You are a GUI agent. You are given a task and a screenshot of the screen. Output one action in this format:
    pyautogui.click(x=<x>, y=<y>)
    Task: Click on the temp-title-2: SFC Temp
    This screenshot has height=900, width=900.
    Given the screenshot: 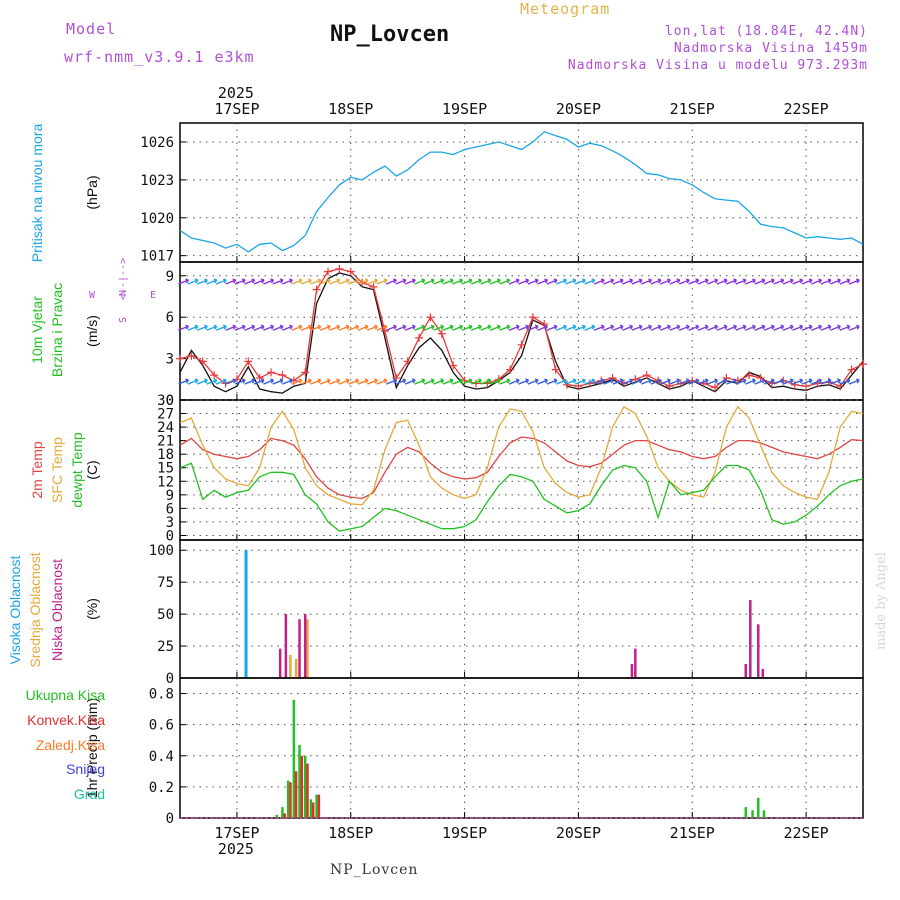 What is the action you would take?
    pyautogui.click(x=57, y=470)
    